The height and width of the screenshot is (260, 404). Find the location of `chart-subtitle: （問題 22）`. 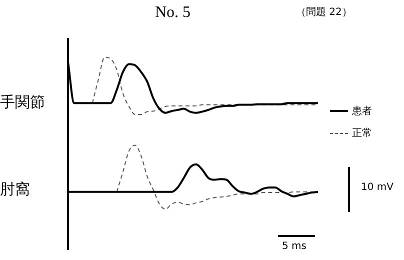

chart-subtitle: （問題 22） is located at coordinates (324, 12).